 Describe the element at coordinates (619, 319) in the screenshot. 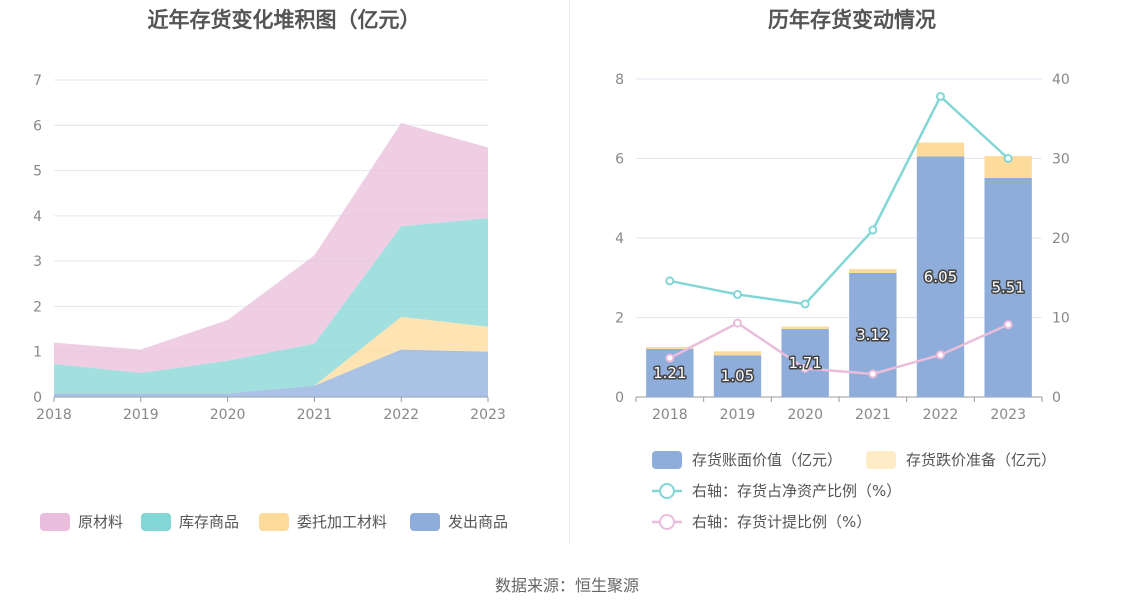

I see `y-left-tick-label: 2` at that location.